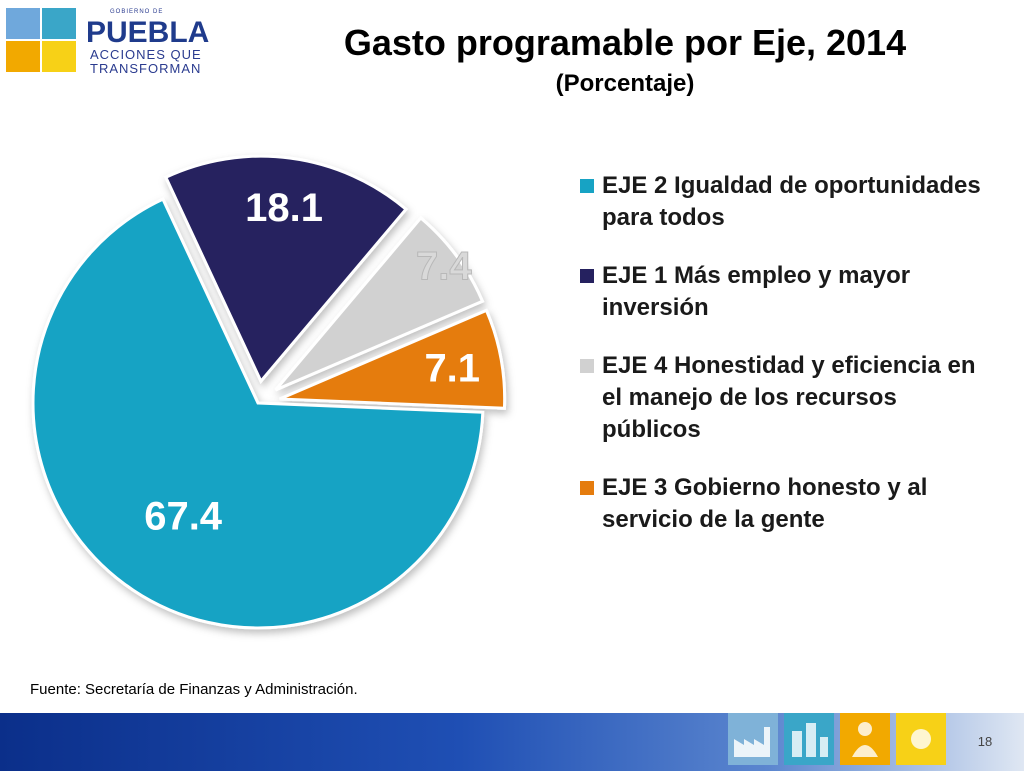 The width and height of the screenshot is (1024, 771). What do you see at coordinates (865, 739) in the screenshot?
I see `people-icon` at bounding box center [865, 739].